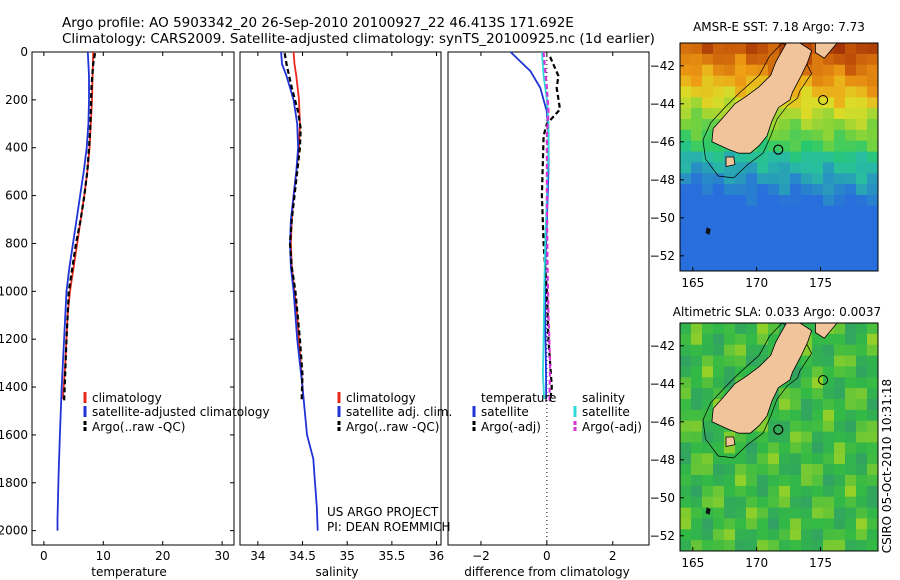 The image size is (900, 580). What do you see at coordinates (14, 387) in the screenshot?
I see `y-tick-label: 1400` at bounding box center [14, 387].